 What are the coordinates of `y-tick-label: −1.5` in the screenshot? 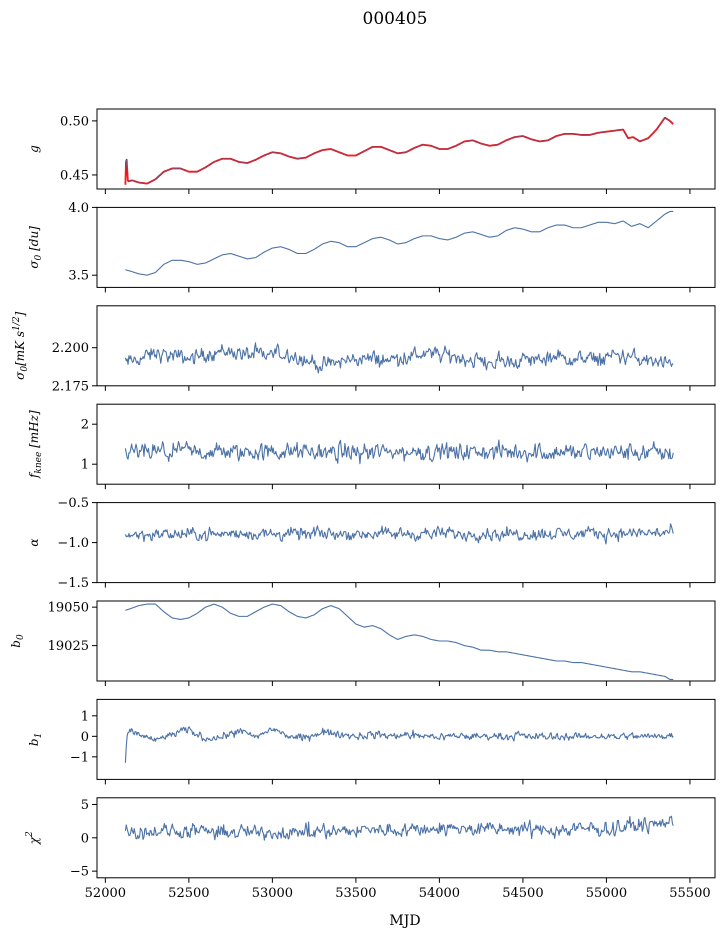 It's located at (73, 583).